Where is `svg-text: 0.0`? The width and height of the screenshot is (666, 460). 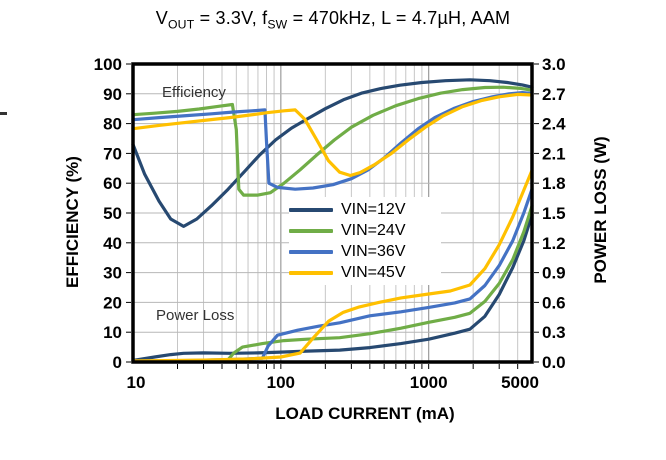
svg-text: 0.0 is located at coordinates (554, 362).